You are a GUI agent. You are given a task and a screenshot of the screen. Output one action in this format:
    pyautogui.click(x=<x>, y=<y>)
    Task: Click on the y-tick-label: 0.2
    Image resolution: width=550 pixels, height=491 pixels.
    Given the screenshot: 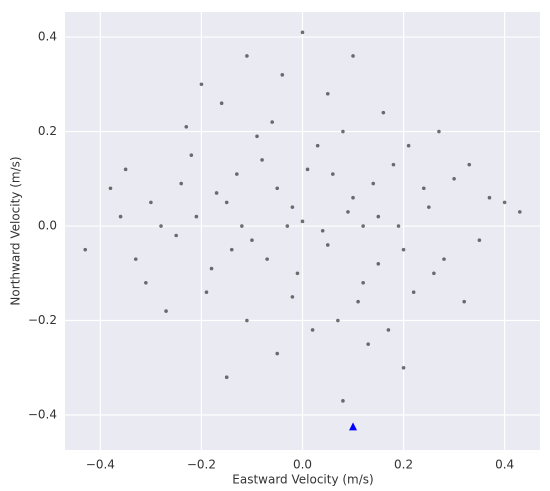 What is the action you would take?
    pyautogui.click(x=47, y=131)
    